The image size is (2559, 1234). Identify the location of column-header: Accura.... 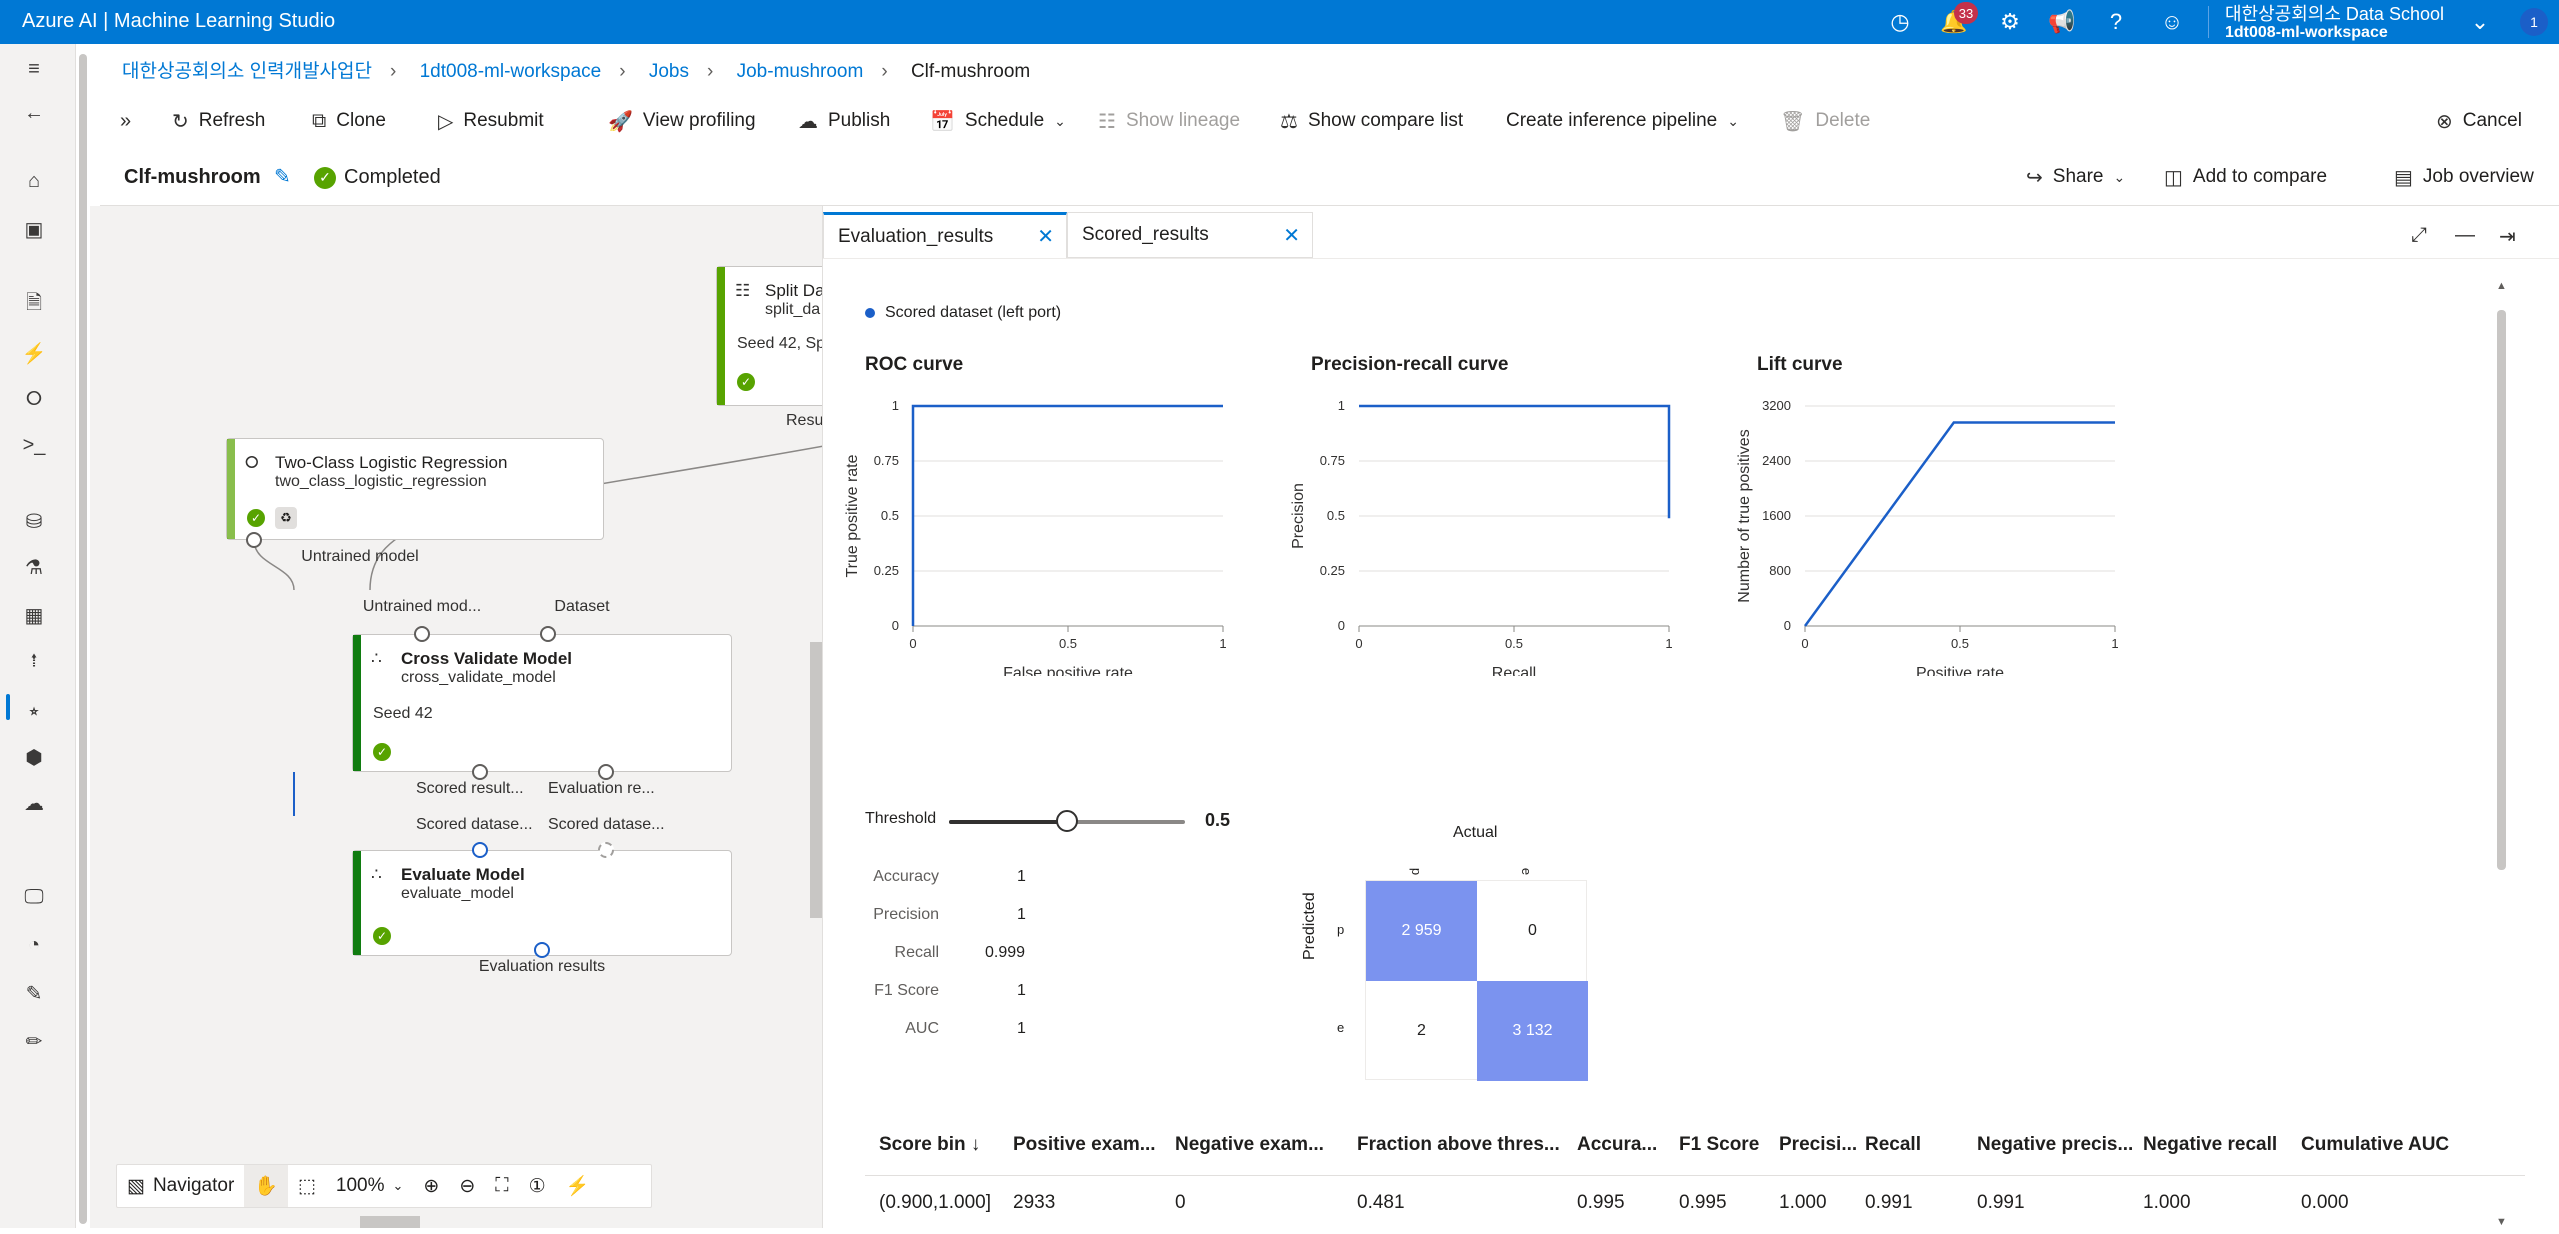
(1617, 1144).